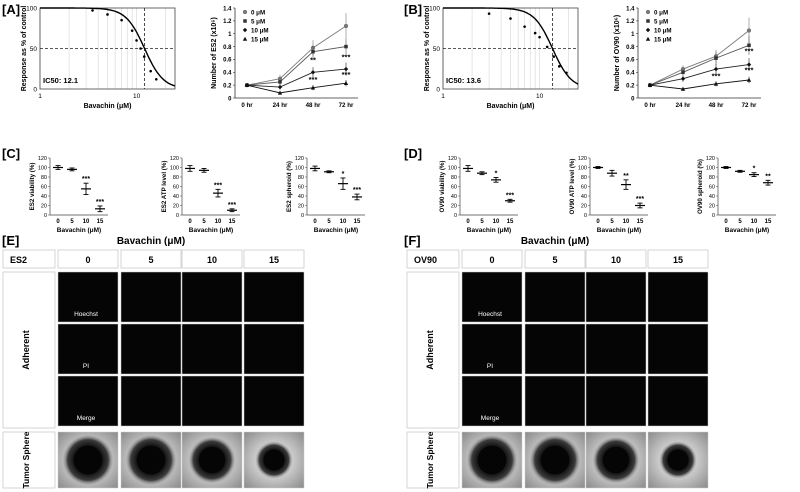 Image resolution: width=800 pixels, height=492 pixels. Describe the element at coordinates (661, 12) in the screenshot. I see `legend-entry: 0 μM` at that location.